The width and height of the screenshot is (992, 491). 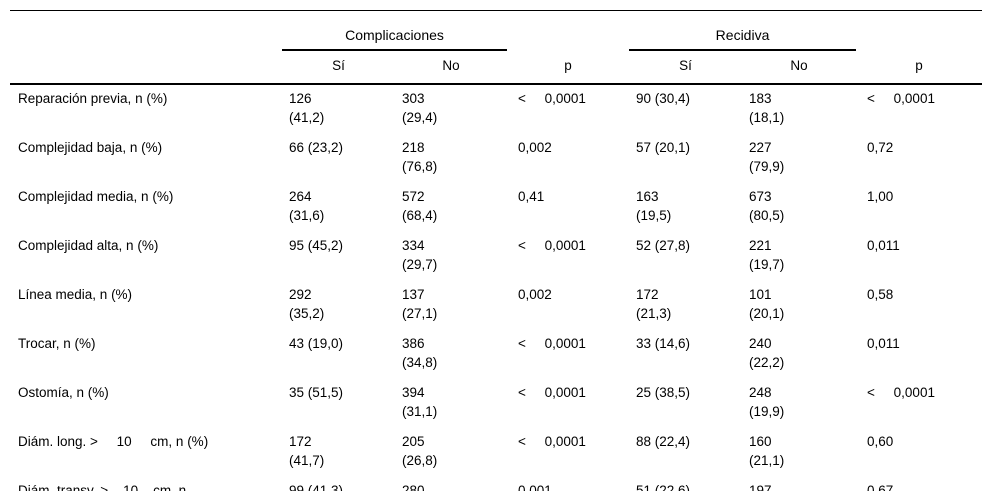 What do you see at coordinates (316, 147) in the screenshot?
I see `cell-complicaciones-si: 66 (23,2)` at bounding box center [316, 147].